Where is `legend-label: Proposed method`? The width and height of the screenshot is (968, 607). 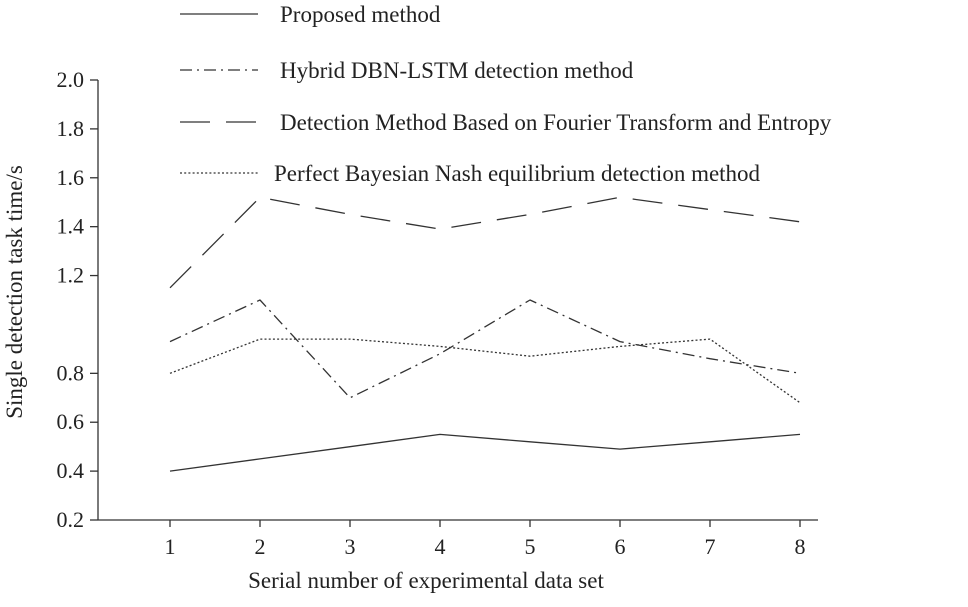 legend-label: Proposed method is located at coordinates (360, 14).